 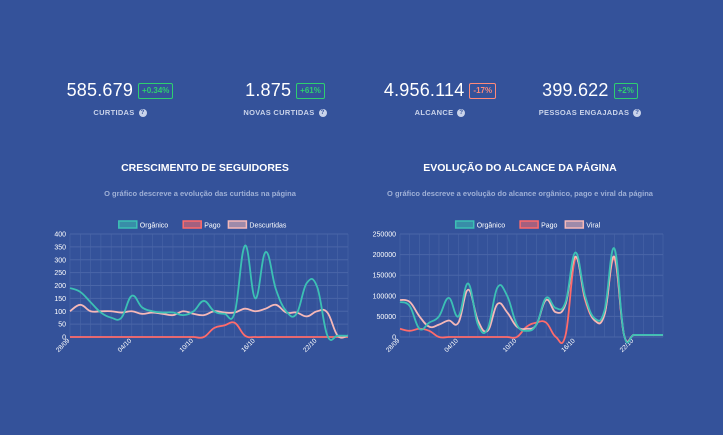 What do you see at coordinates (205, 168) in the screenshot?
I see `chart-title: CRESCIMENTO DE SEGUIDORES` at bounding box center [205, 168].